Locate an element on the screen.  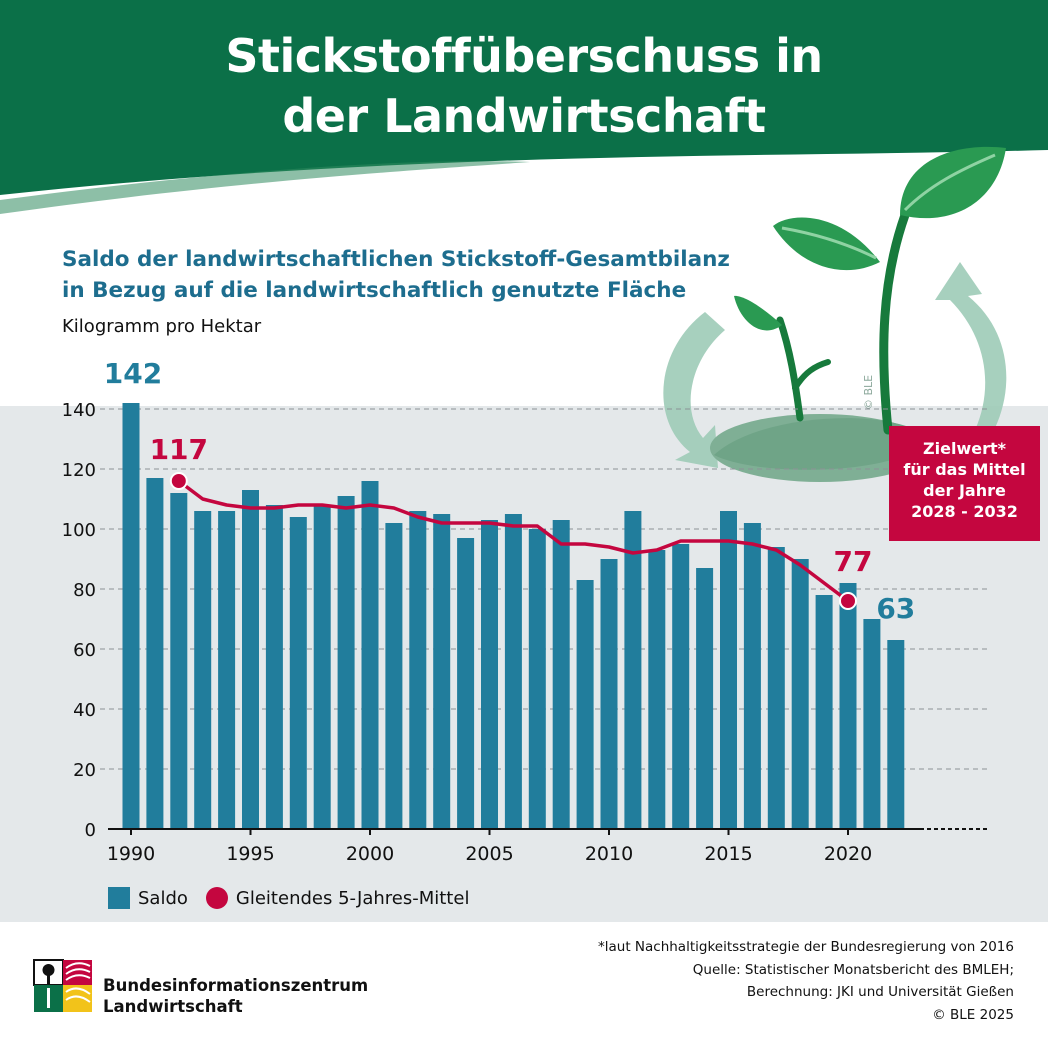
footnote-line-4: © BLE 2025 is located at coordinates (973, 1014).